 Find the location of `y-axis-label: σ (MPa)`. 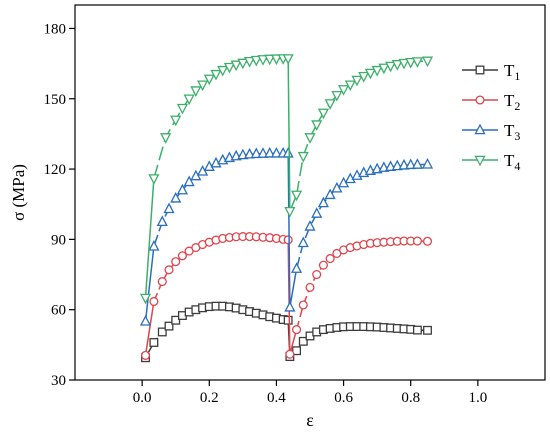

y-axis-label: σ (MPa) is located at coordinates (18, 192).